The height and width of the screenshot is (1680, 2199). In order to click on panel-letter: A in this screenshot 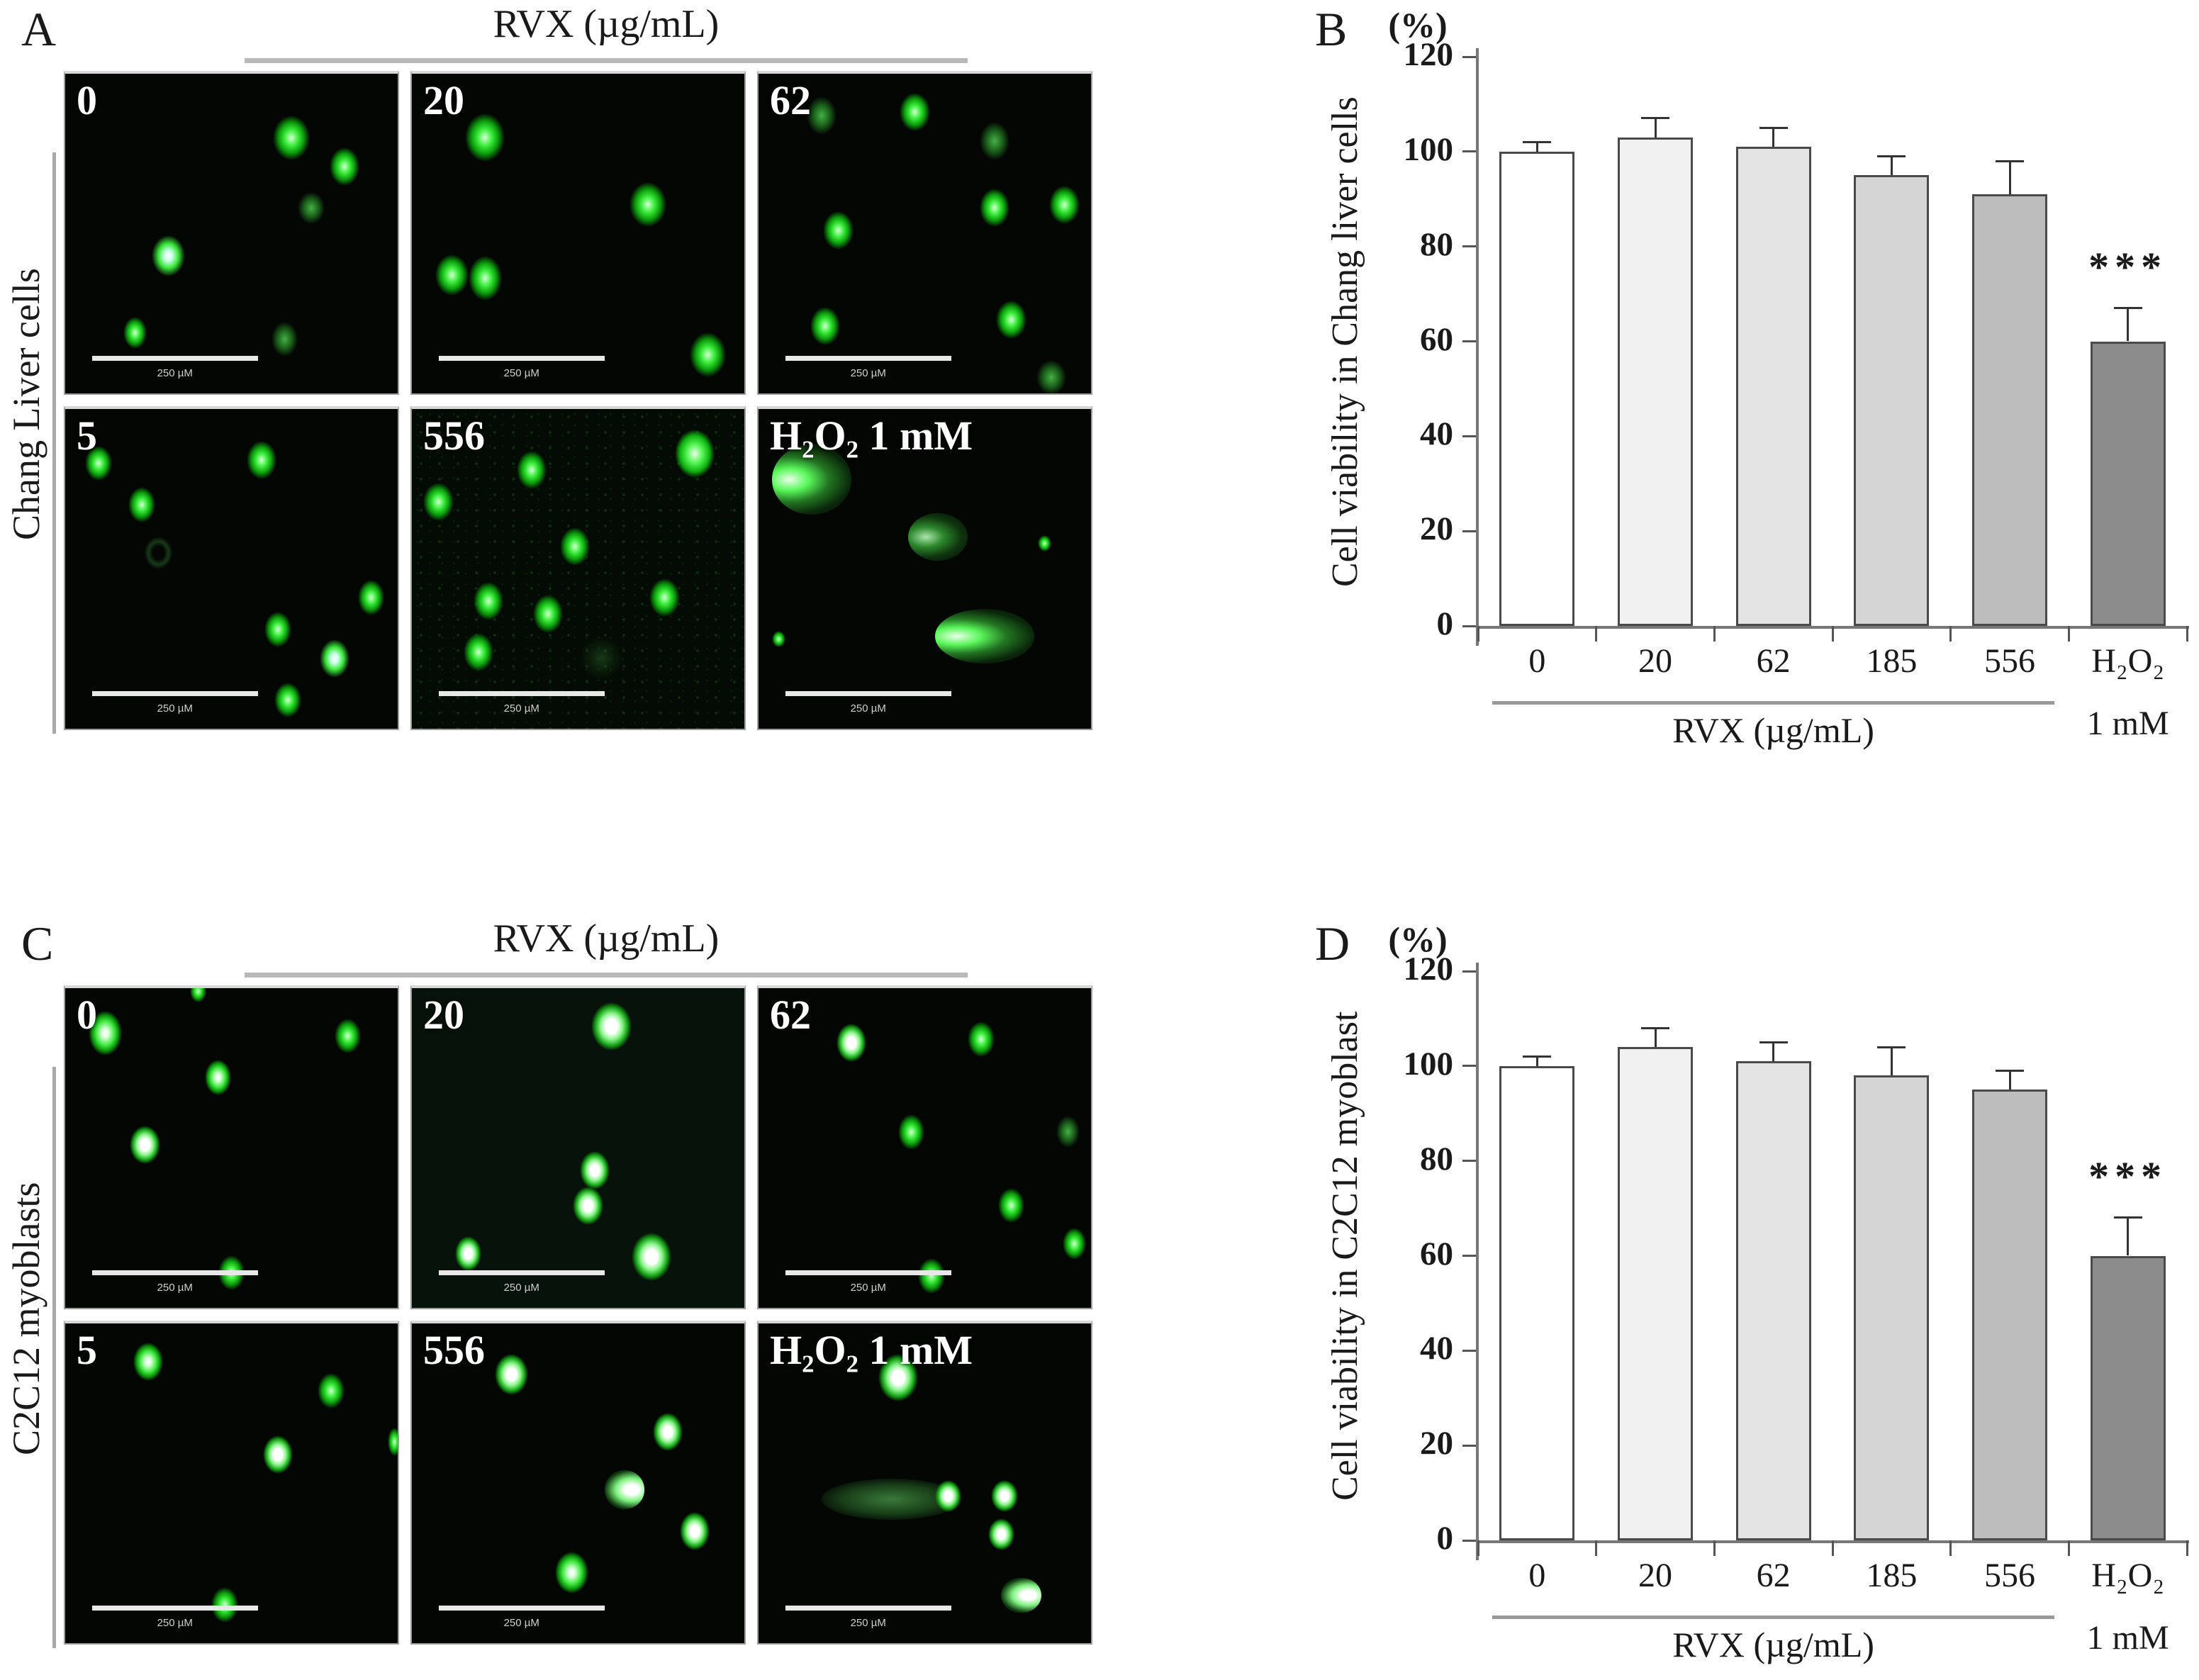, I will do `click(39, 29)`.